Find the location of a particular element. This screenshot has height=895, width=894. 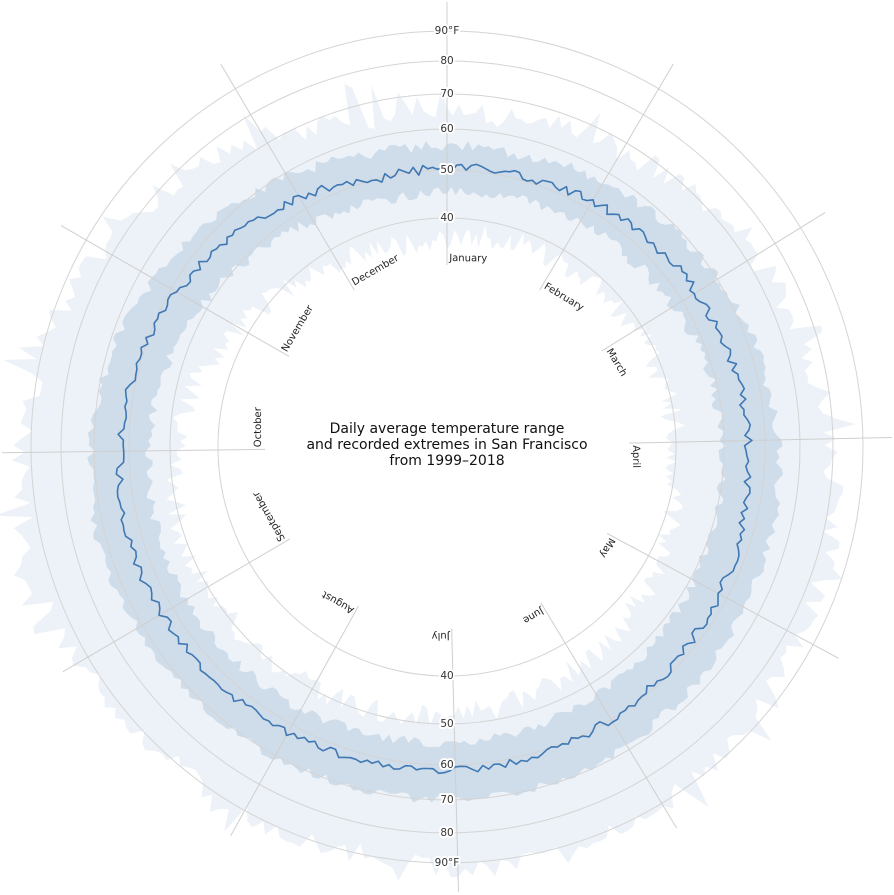

radial-tick-bottom-80: 80 is located at coordinates (446, 833).